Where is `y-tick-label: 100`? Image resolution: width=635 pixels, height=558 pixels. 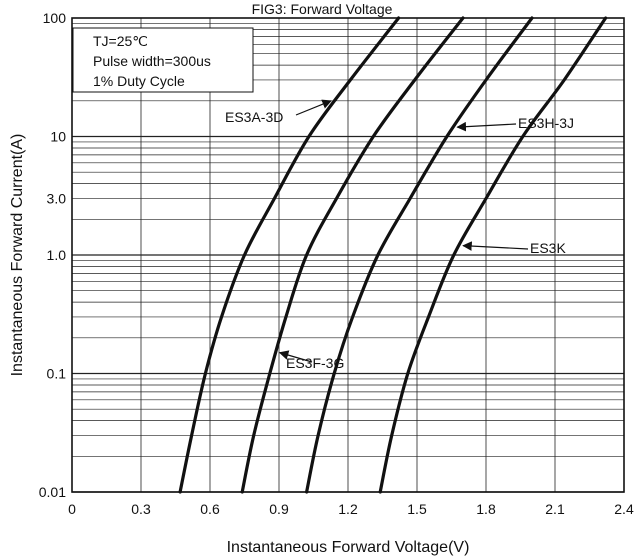
y-tick-label: 100 is located at coordinates (55, 18).